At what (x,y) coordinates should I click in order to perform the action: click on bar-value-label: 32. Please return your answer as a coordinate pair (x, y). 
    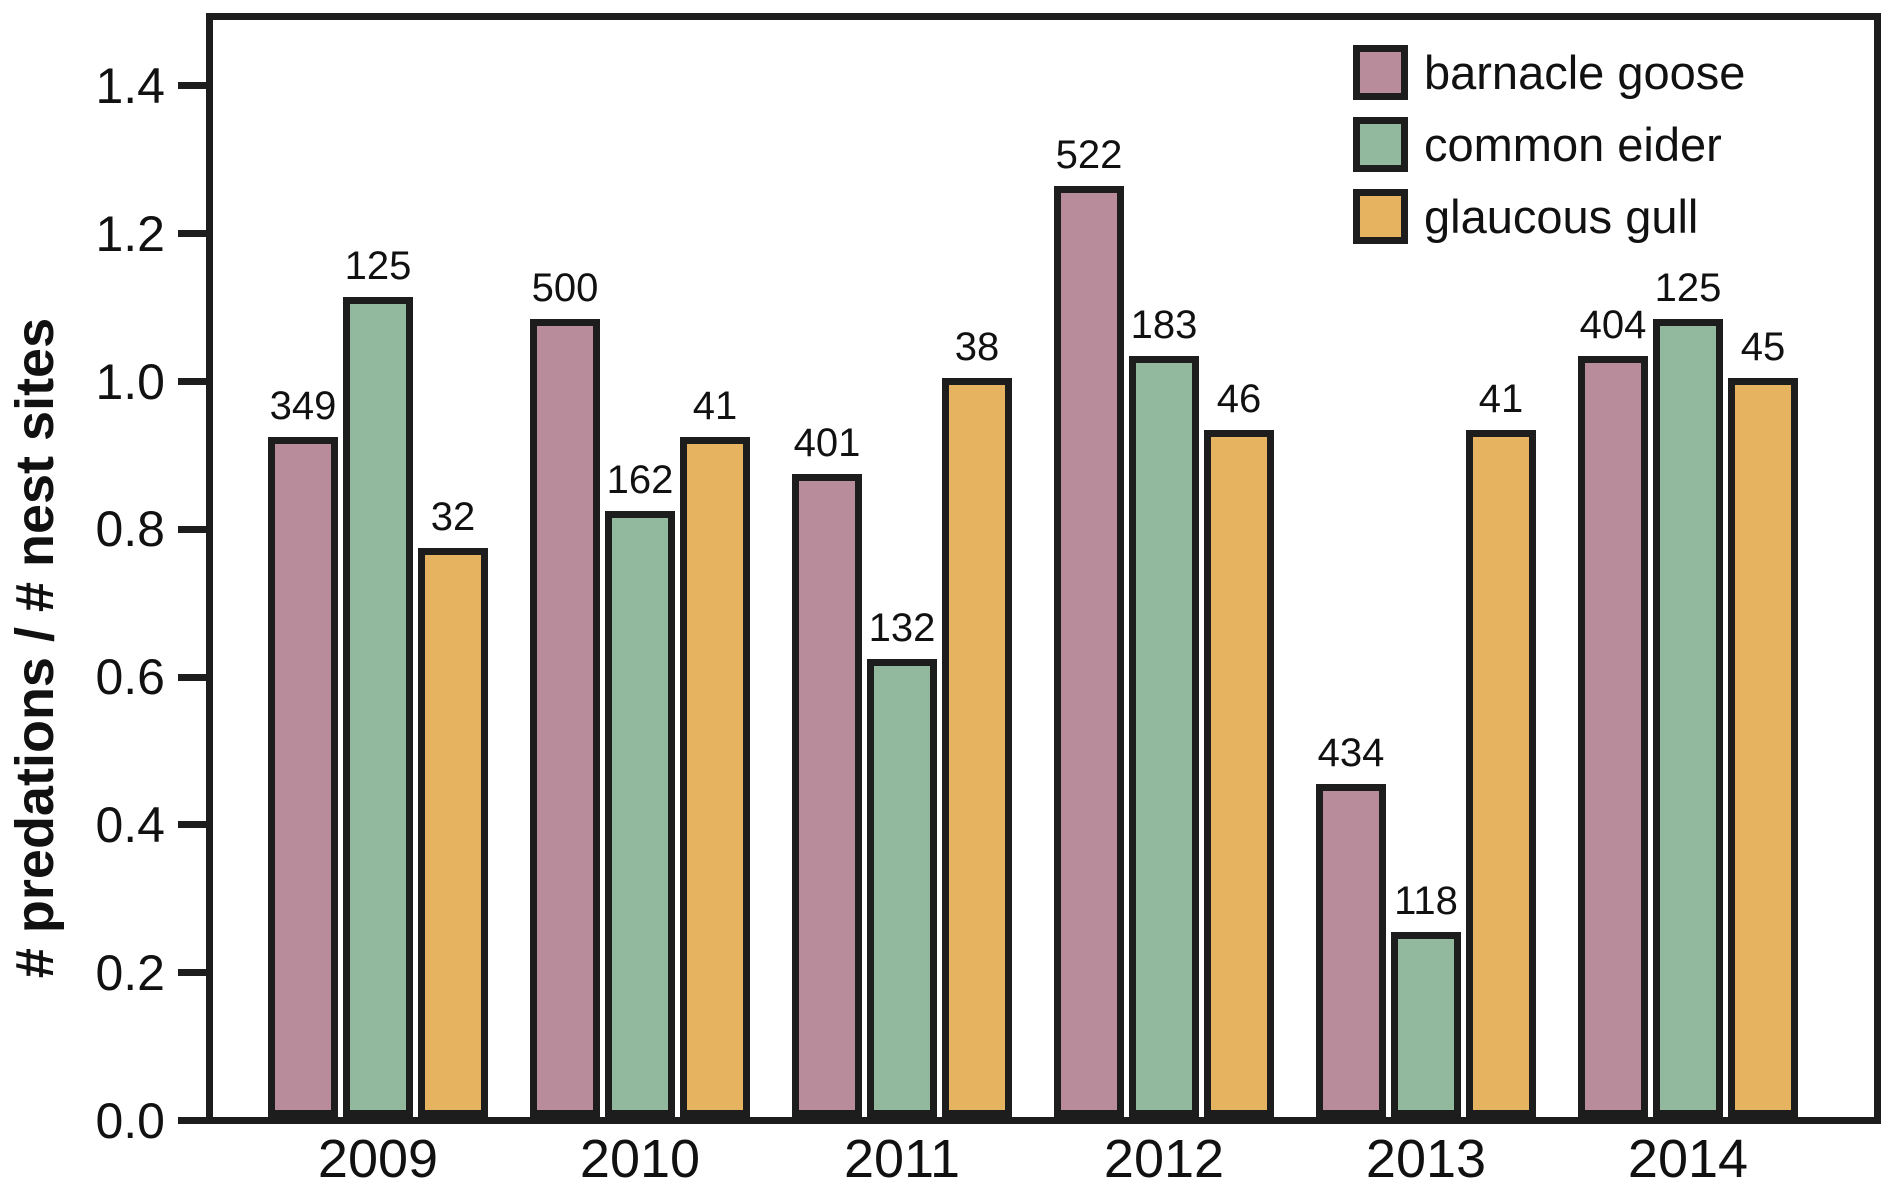
    Looking at the image, I should click on (453, 517).